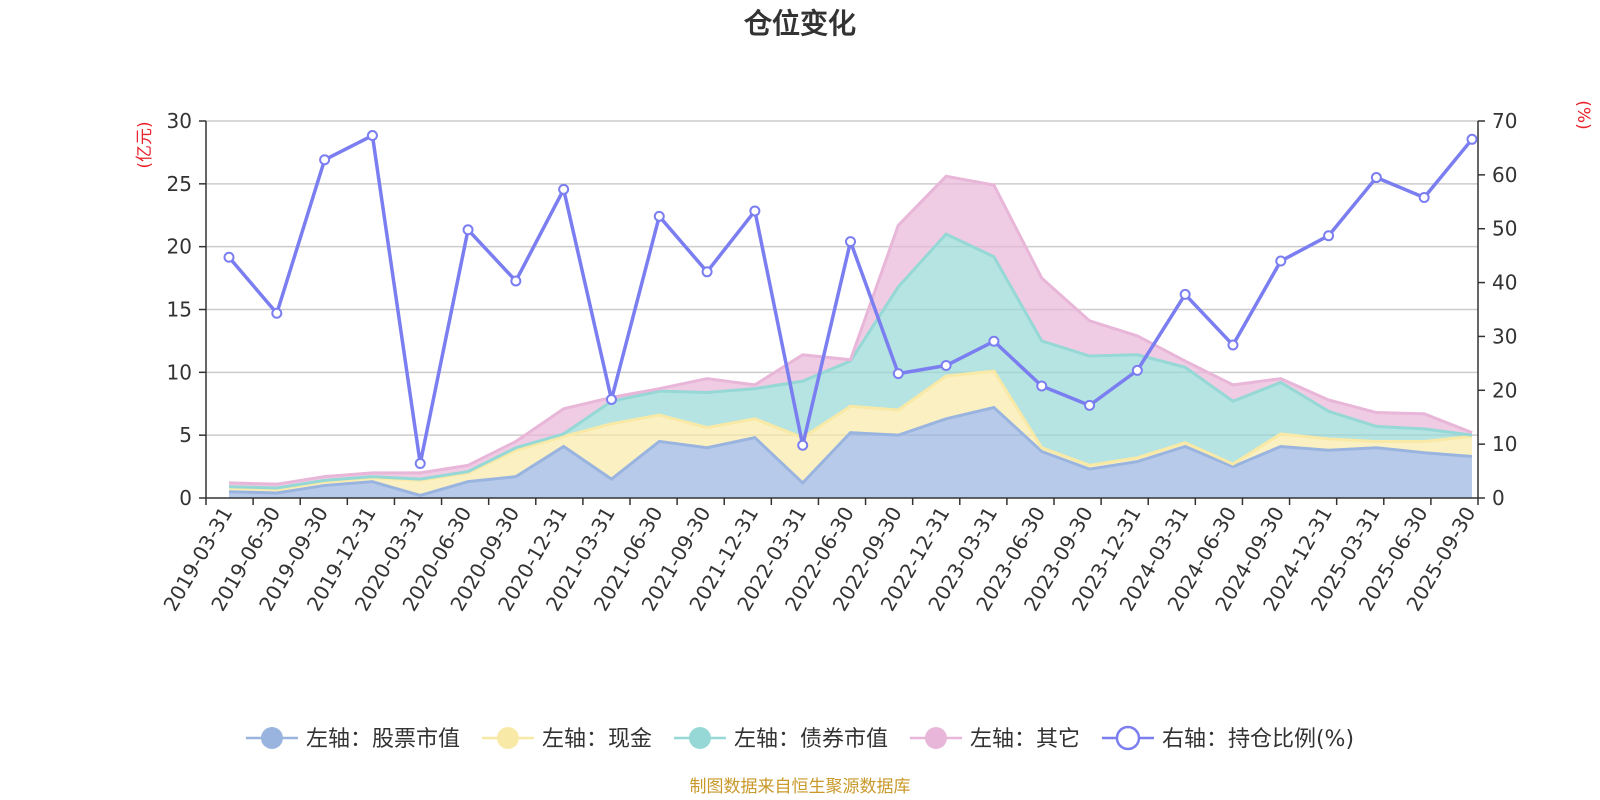  I want to click on legend-item: 右轴：持仓比例(%), so click(1227, 738).